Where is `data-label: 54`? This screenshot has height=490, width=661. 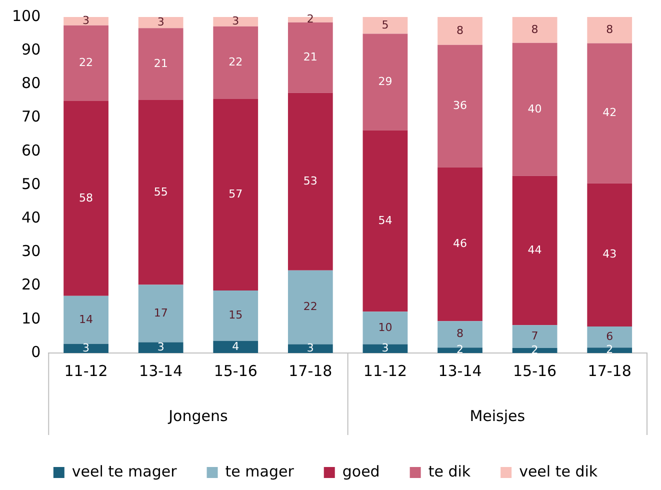 data-label: 54 is located at coordinates (385, 220).